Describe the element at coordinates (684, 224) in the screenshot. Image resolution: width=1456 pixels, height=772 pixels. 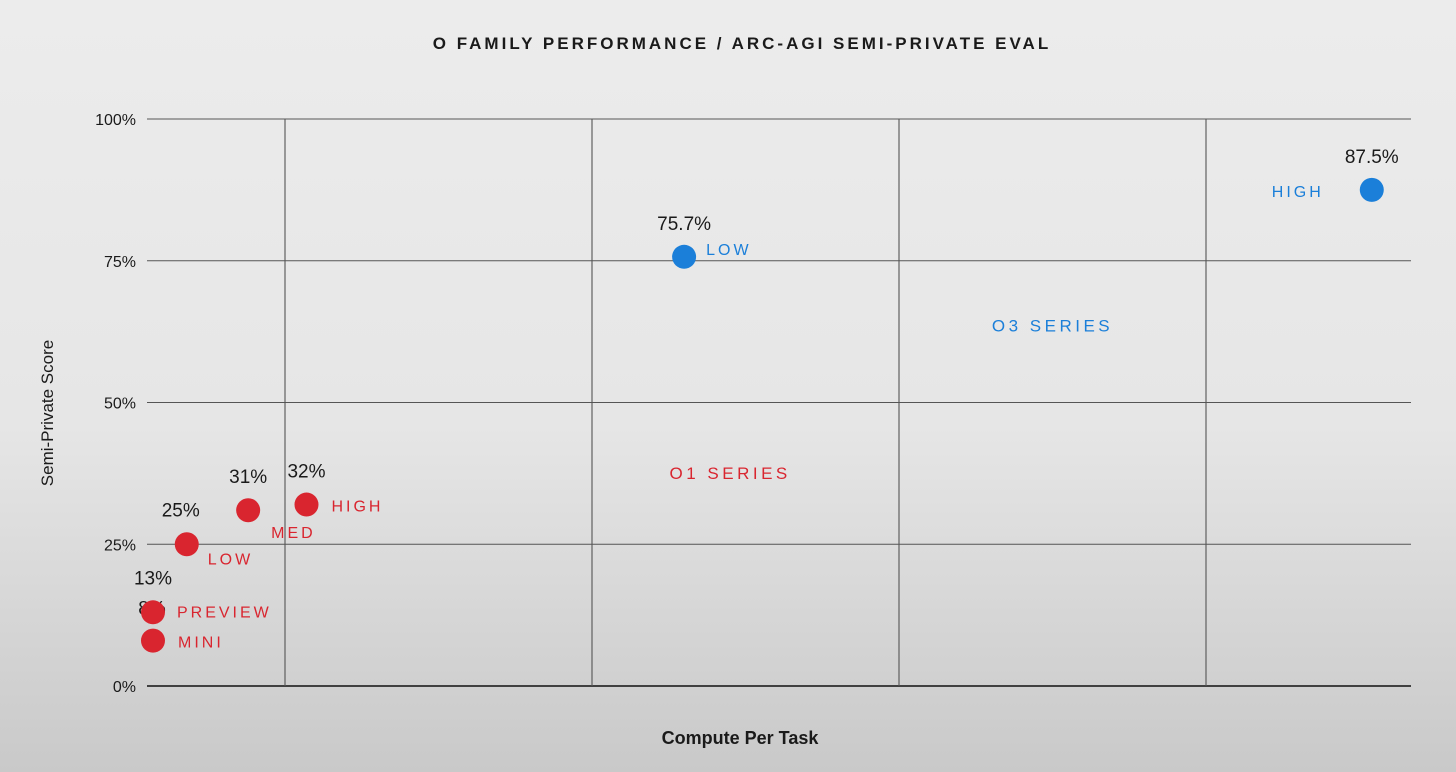
I see `data-value-label: 75.7%` at that location.